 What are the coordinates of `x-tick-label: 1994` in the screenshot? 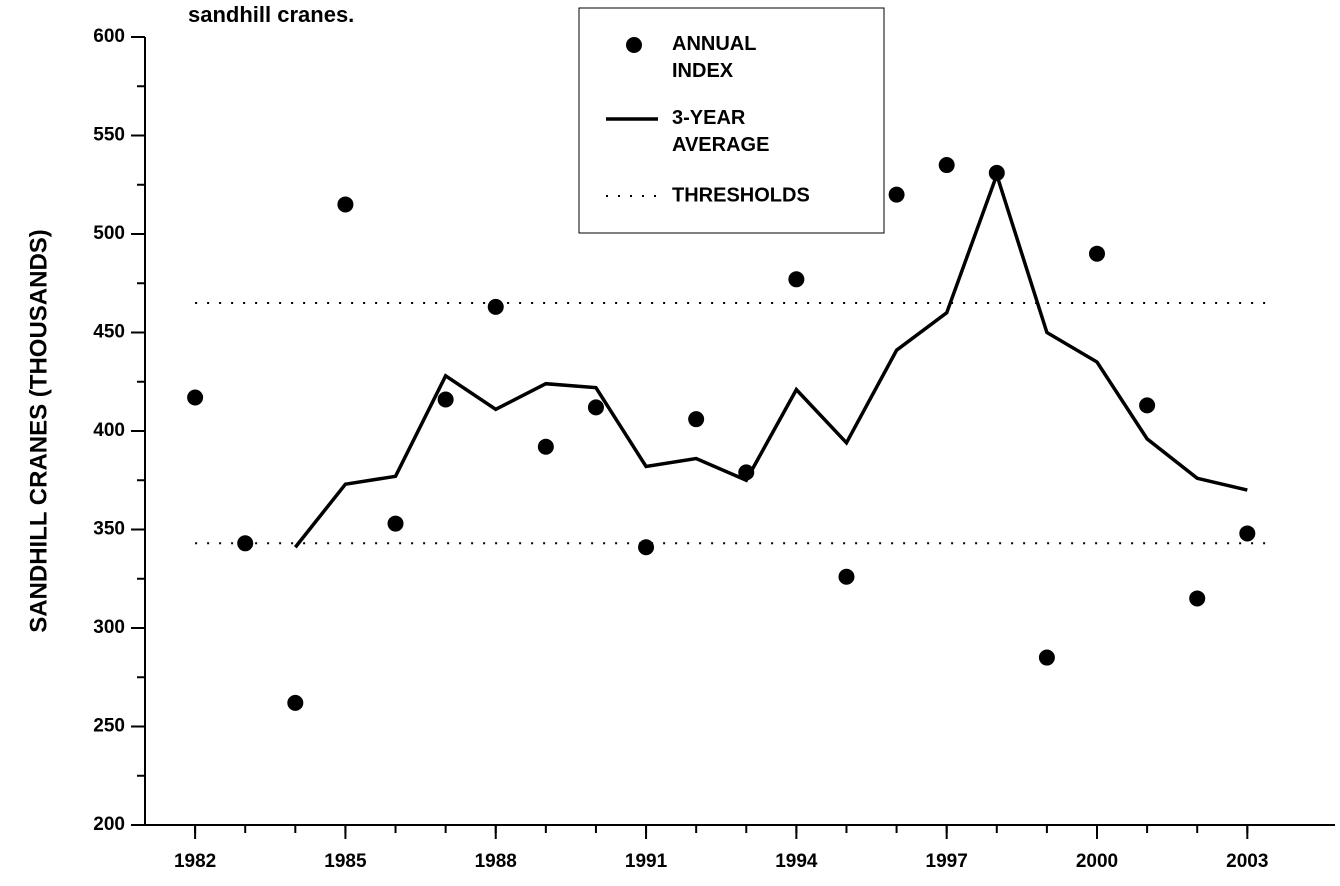 It's located at (796, 861).